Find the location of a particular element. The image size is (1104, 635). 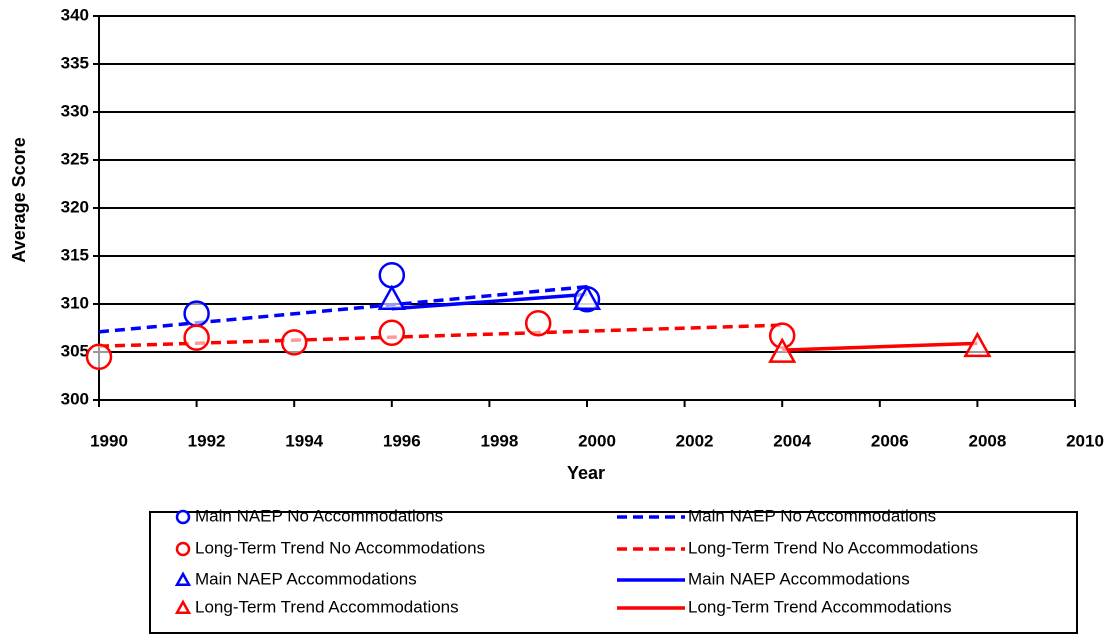

y-tick-label: 315 is located at coordinates (75, 254).